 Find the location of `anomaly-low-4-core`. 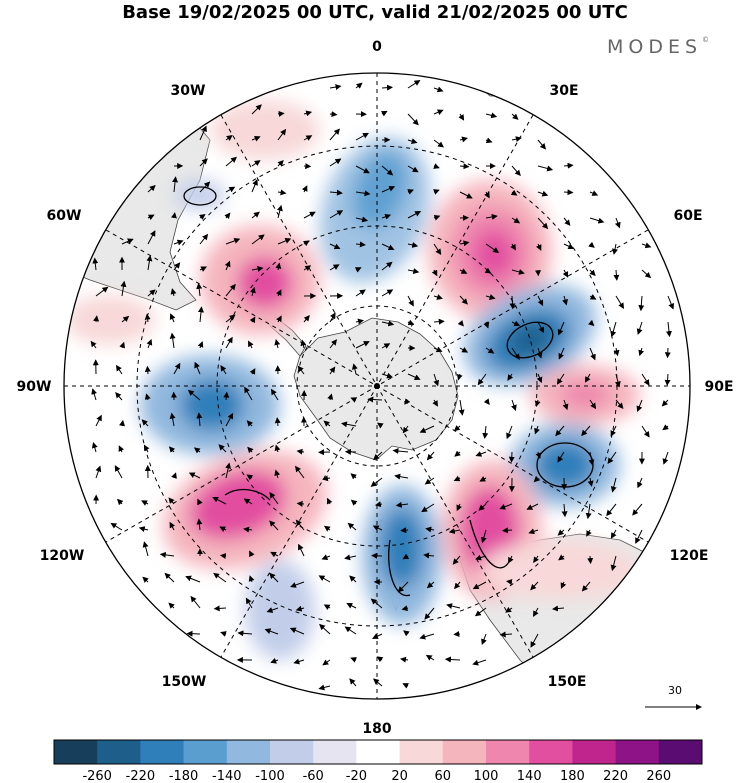

anomaly-low-4-core is located at coordinates (402, 548).